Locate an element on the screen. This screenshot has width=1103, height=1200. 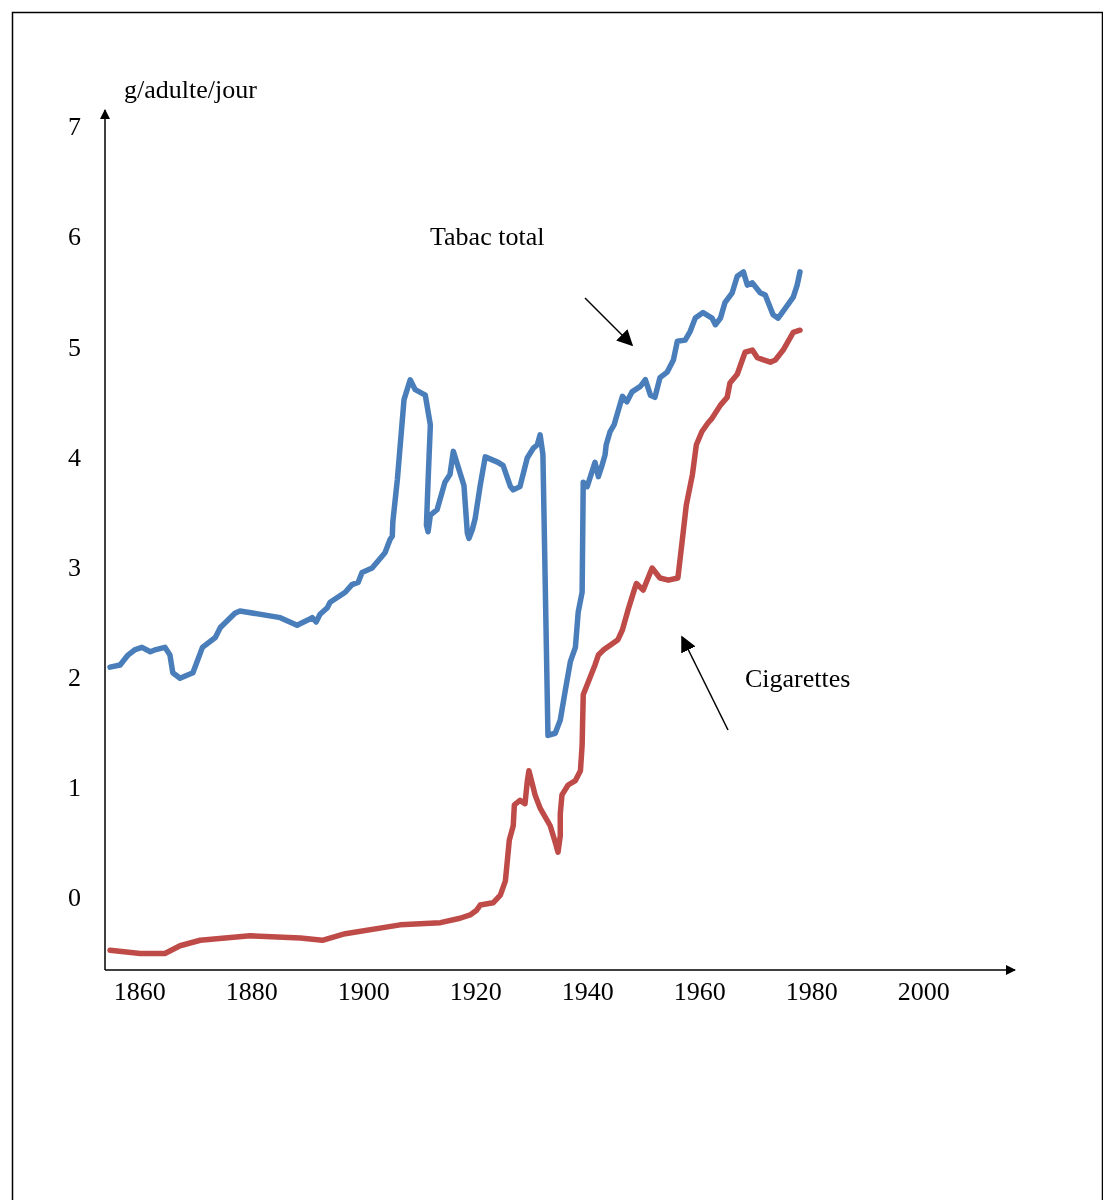
x-tick-label: 1880 is located at coordinates (251, 991).